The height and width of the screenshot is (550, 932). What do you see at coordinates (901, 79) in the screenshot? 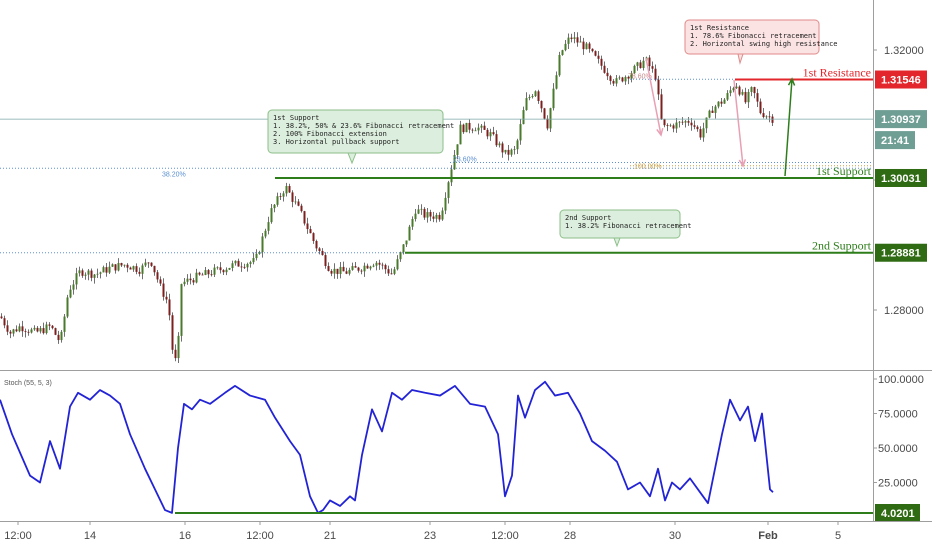
I see `resistance-price-tag: 1.31546` at bounding box center [901, 79].